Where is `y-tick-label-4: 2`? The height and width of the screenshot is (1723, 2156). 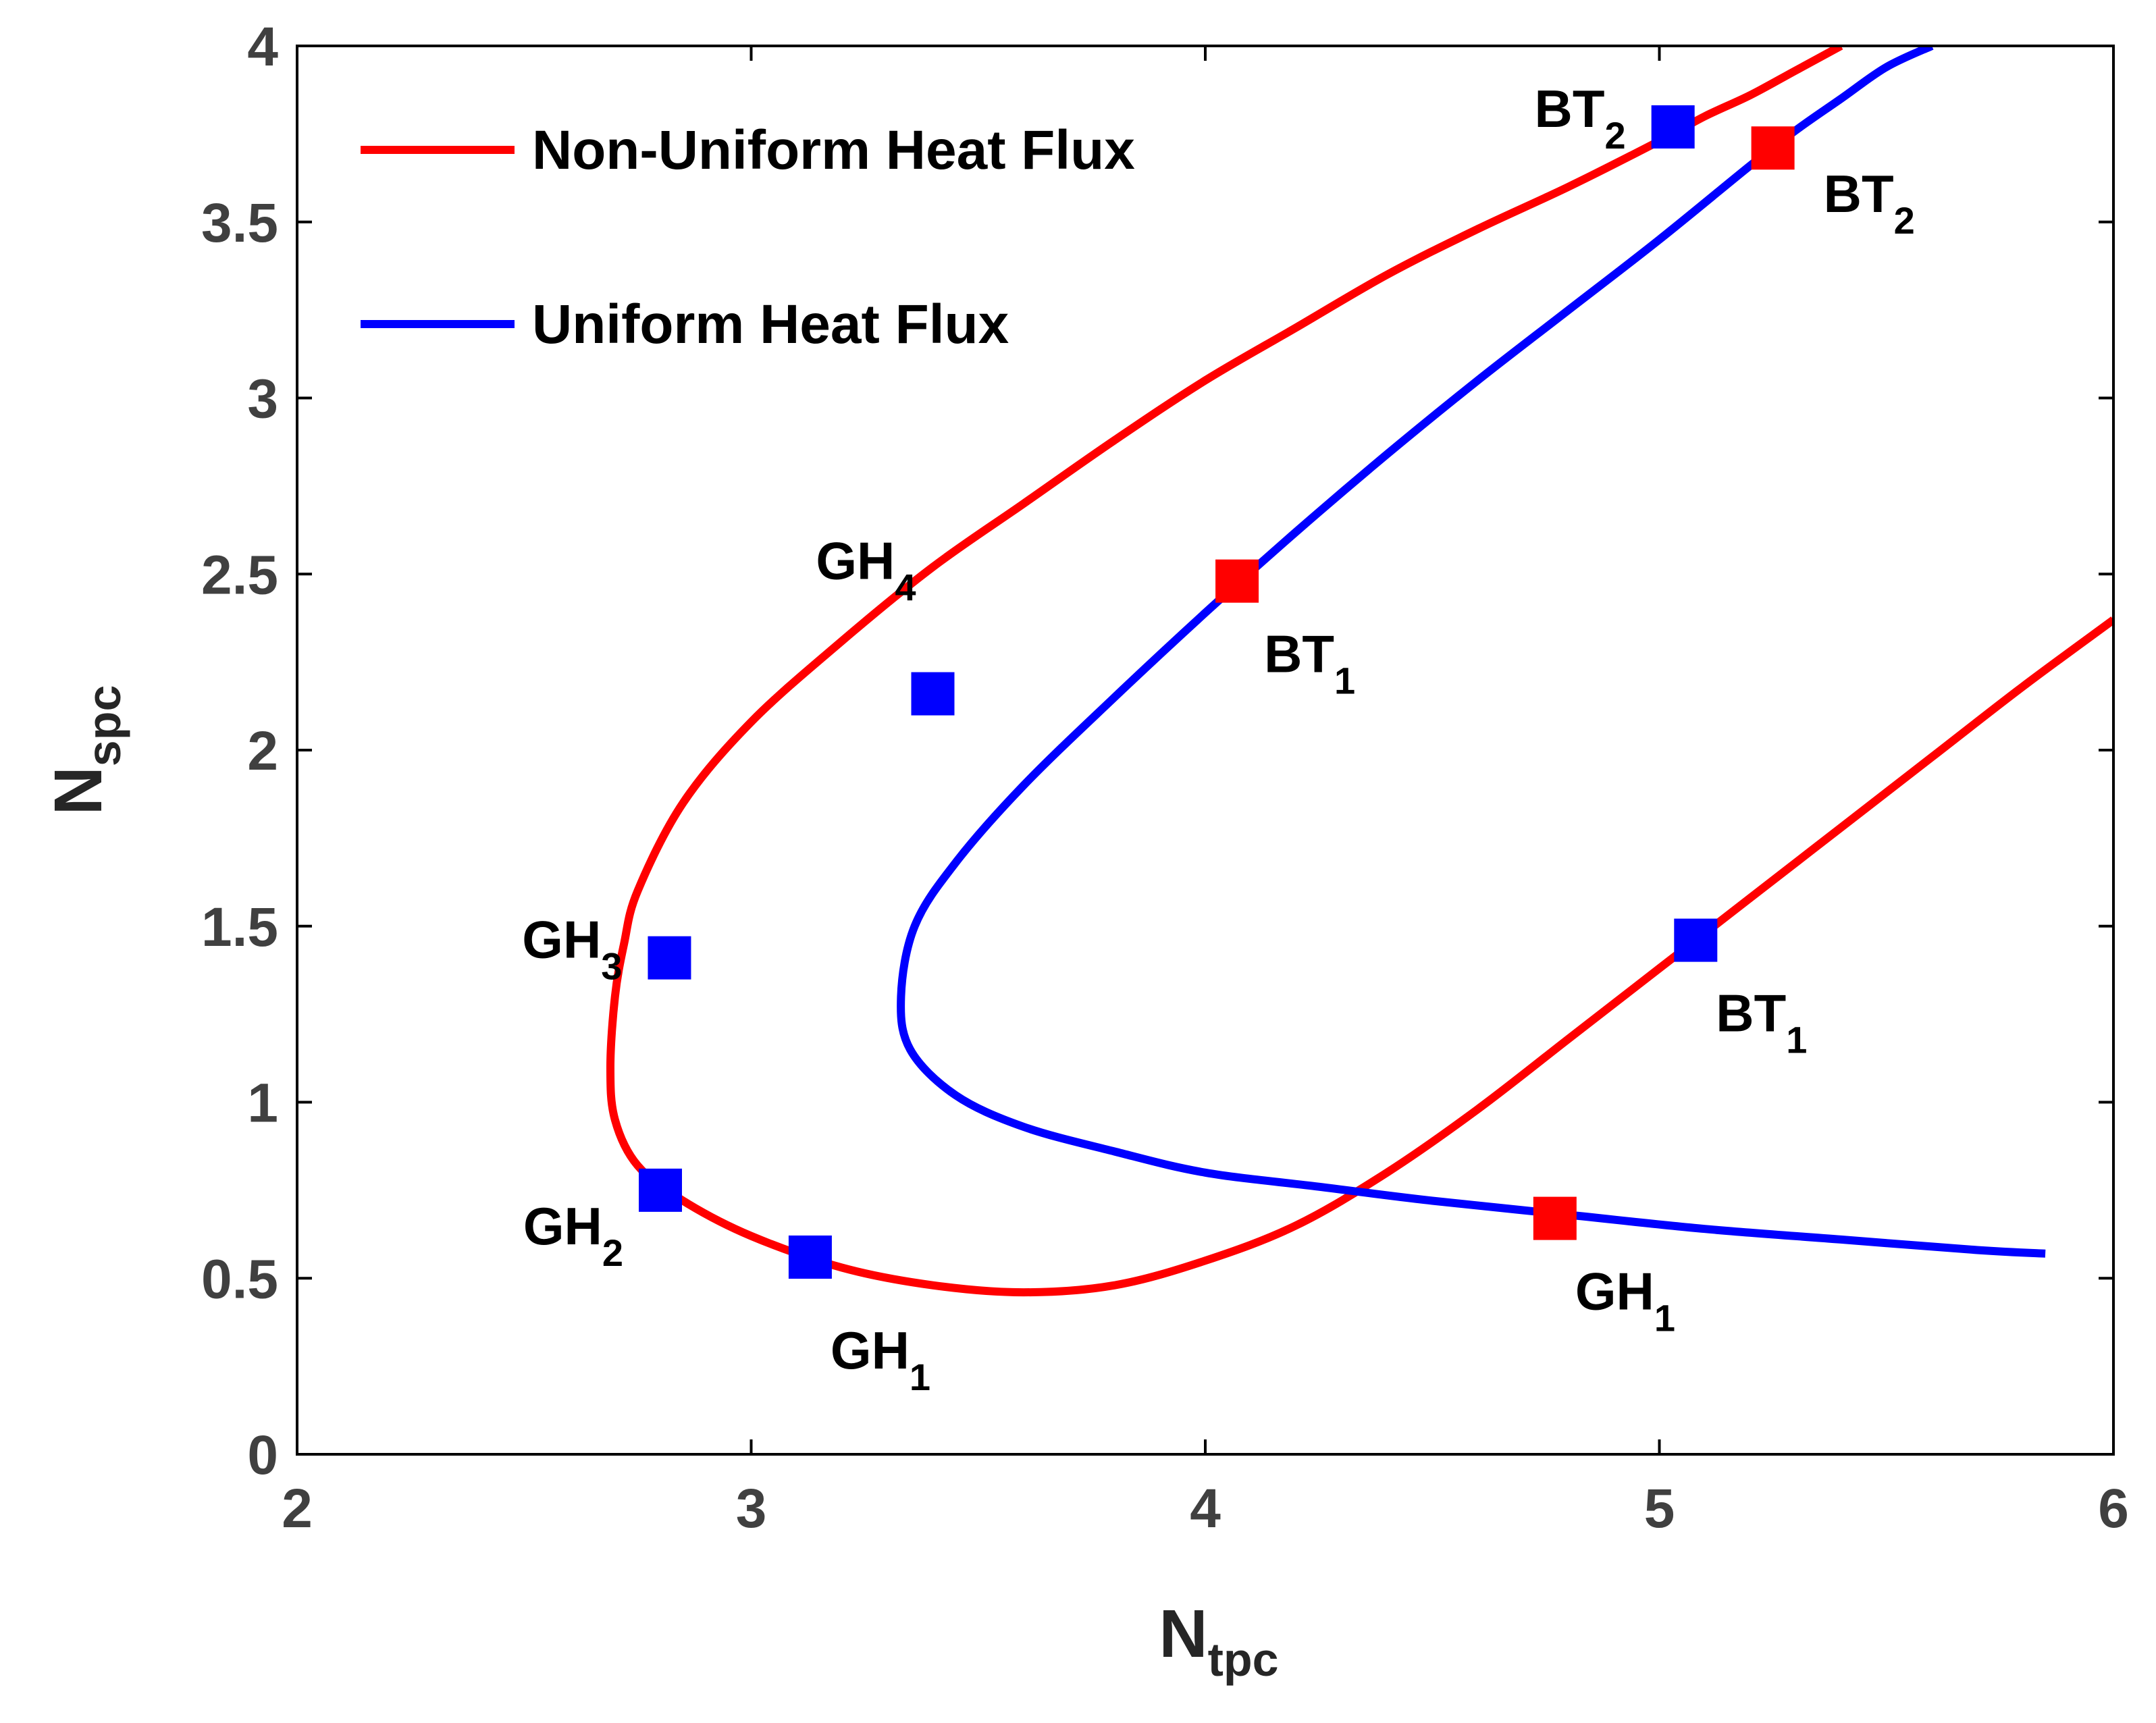
y-tick-label-4: 2 is located at coordinates (262, 751).